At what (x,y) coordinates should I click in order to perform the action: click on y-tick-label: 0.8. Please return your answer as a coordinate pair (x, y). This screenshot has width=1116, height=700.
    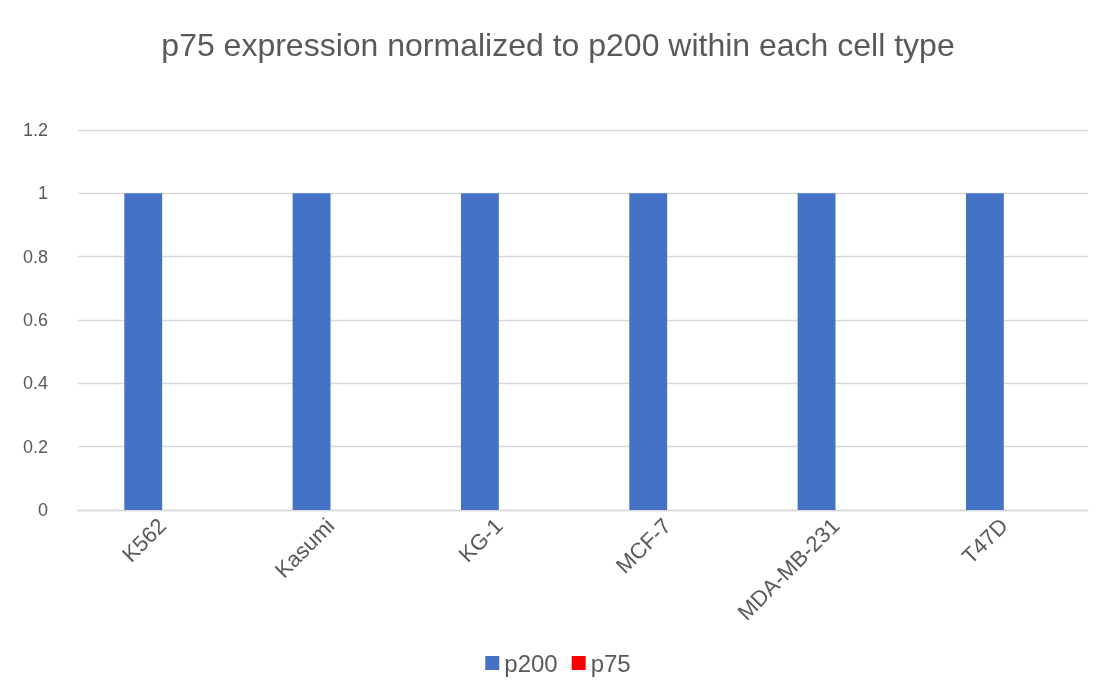
    Looking at the image, I should click on (35, 256).